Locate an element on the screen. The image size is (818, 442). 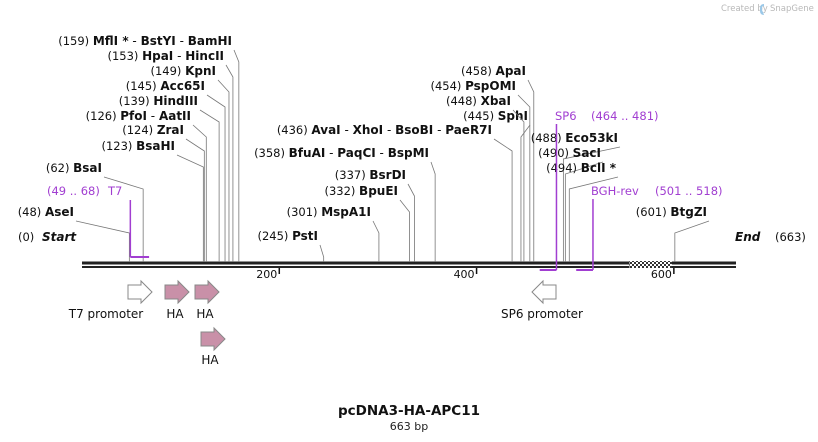
site-zrai: (124) ZraI is located at coordinates (163, 192).